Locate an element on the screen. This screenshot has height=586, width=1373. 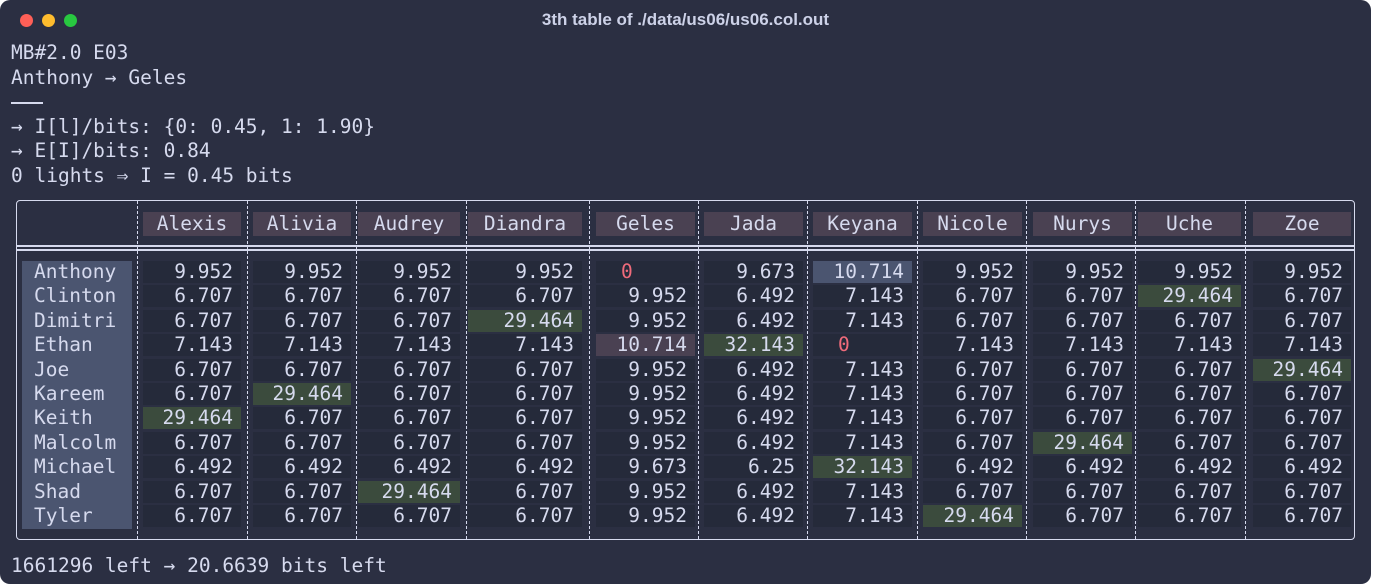
column-header: Uche is located at coordinates (1189, 224).